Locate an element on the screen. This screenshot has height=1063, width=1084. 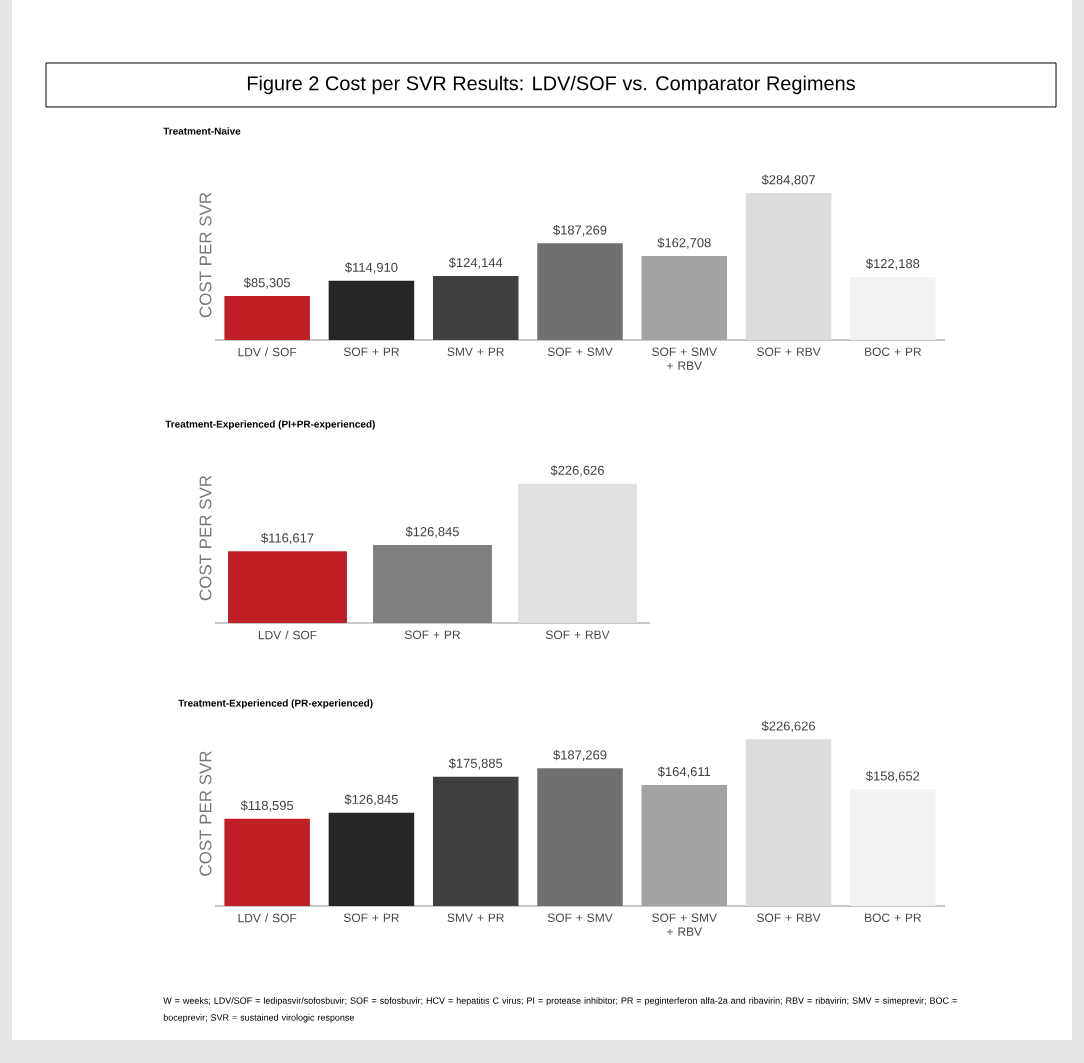
data-label: $116,617 is located at coordinates (287, 538).